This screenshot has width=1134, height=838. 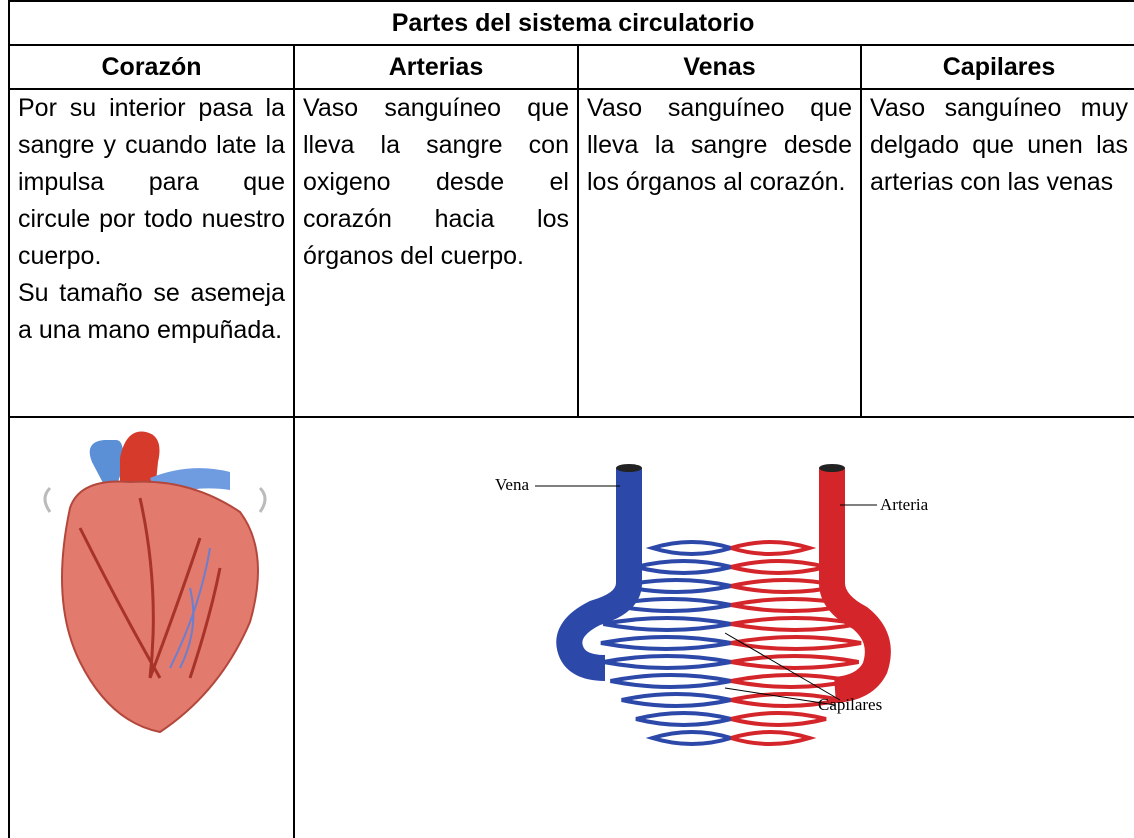 I want to click on heart-body, so click(x=160, y=607).